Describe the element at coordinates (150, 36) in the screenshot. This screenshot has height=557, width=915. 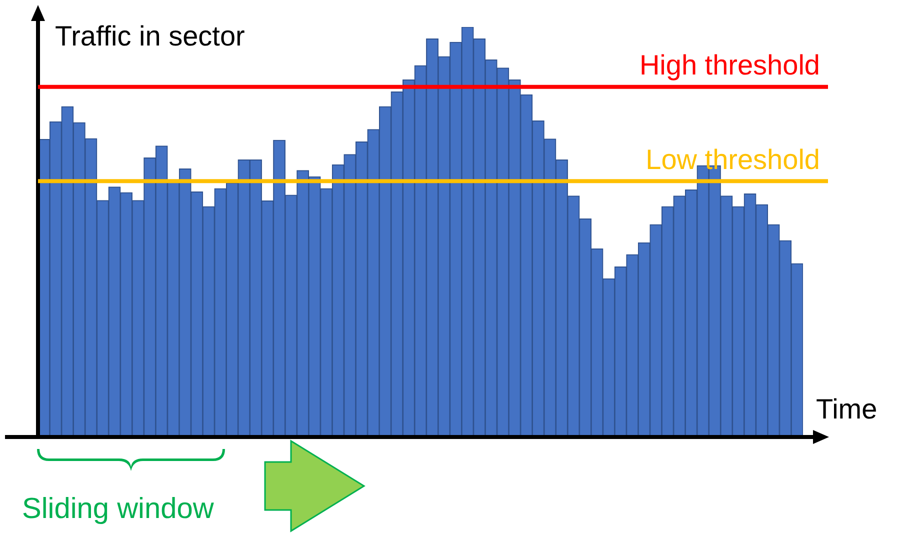
I see `y-axis-title: Traffic in sector` at that location.